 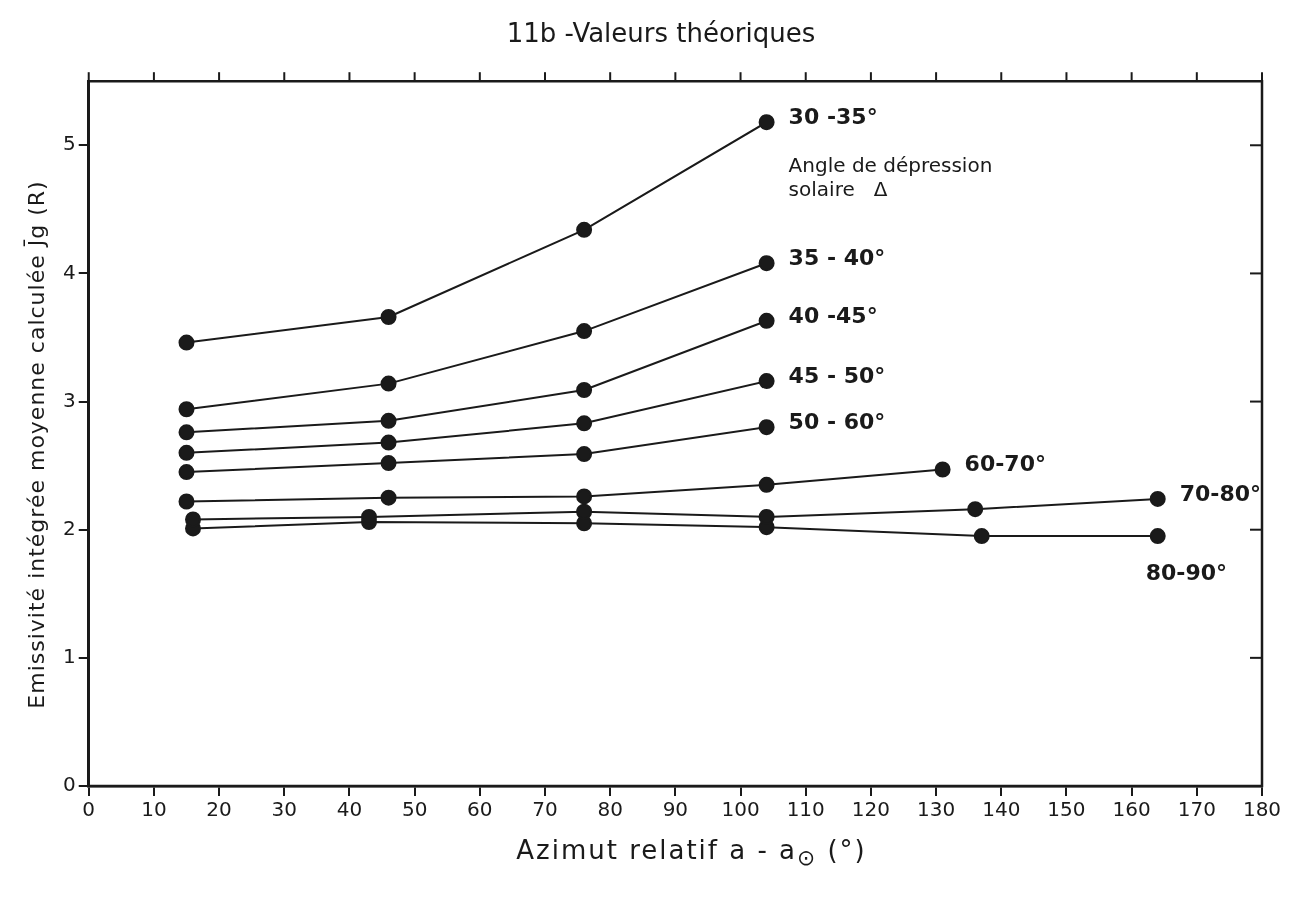 What do you see at coordinates (69, 399) in the screenshot?
I see `y-tick-label: 3` at bounding box center [69, 399].